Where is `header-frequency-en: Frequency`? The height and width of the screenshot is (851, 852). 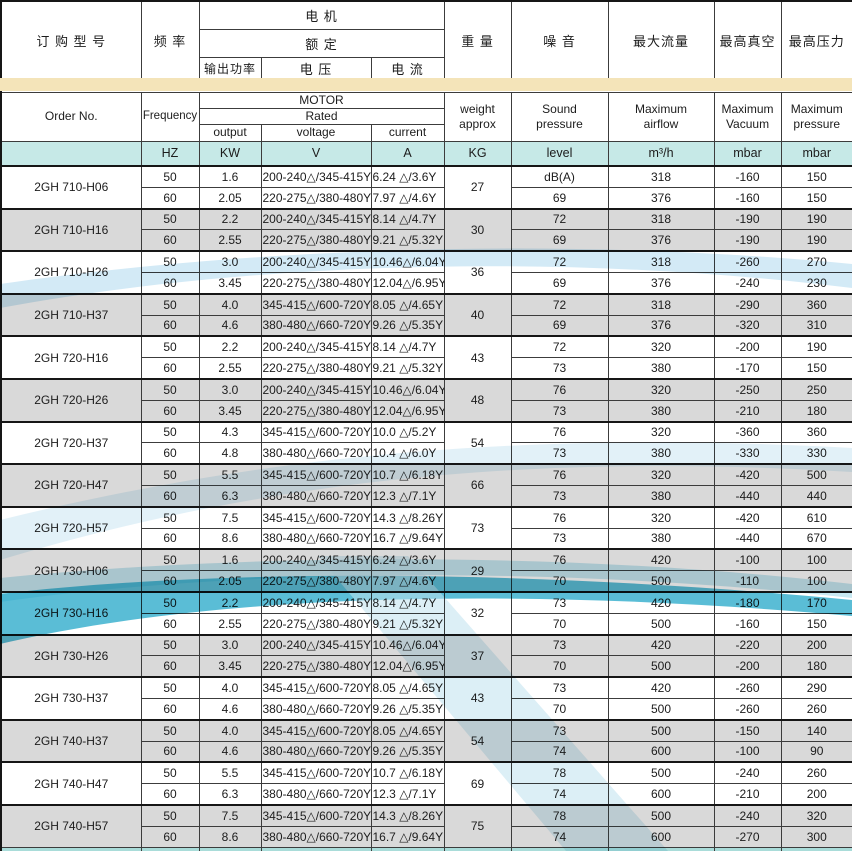 header-frequency-en: Frequency is located at coordinates (170, 116).